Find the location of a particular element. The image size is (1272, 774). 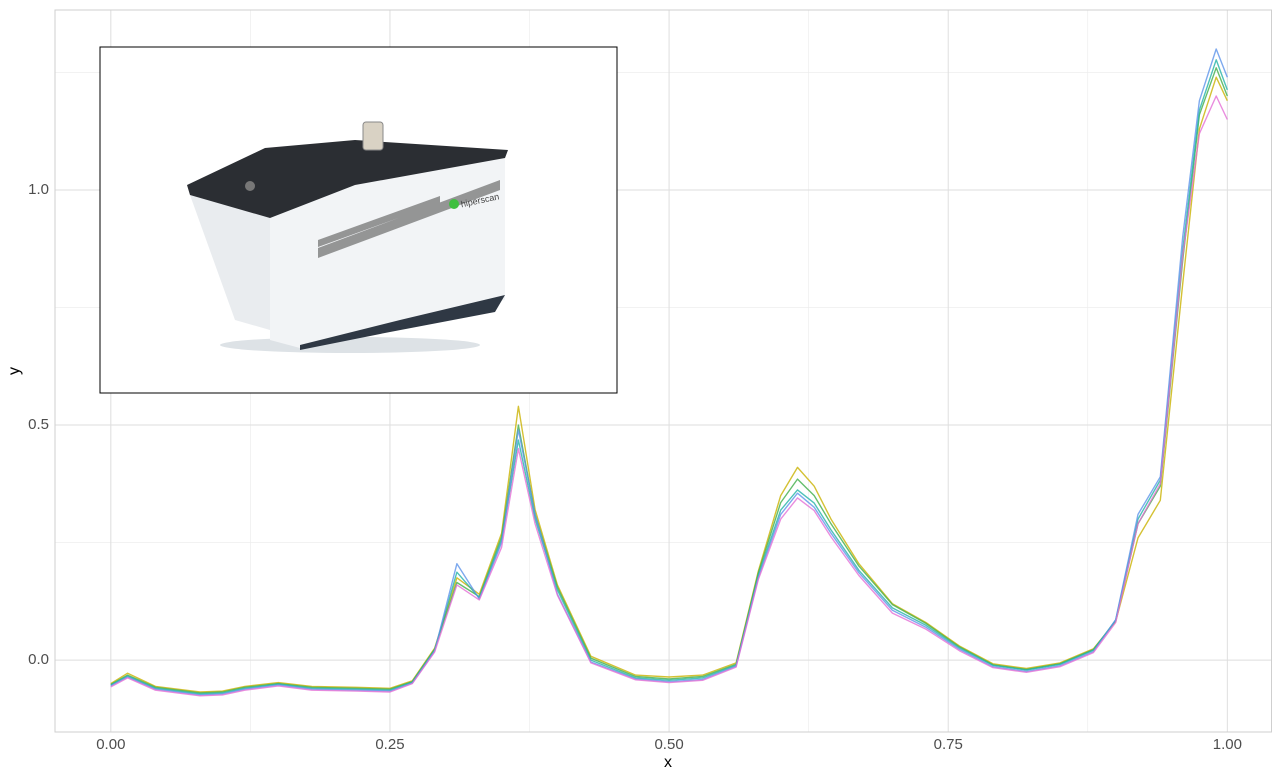

x-tick-label: 0.50 is located at coordinates (668, 744).